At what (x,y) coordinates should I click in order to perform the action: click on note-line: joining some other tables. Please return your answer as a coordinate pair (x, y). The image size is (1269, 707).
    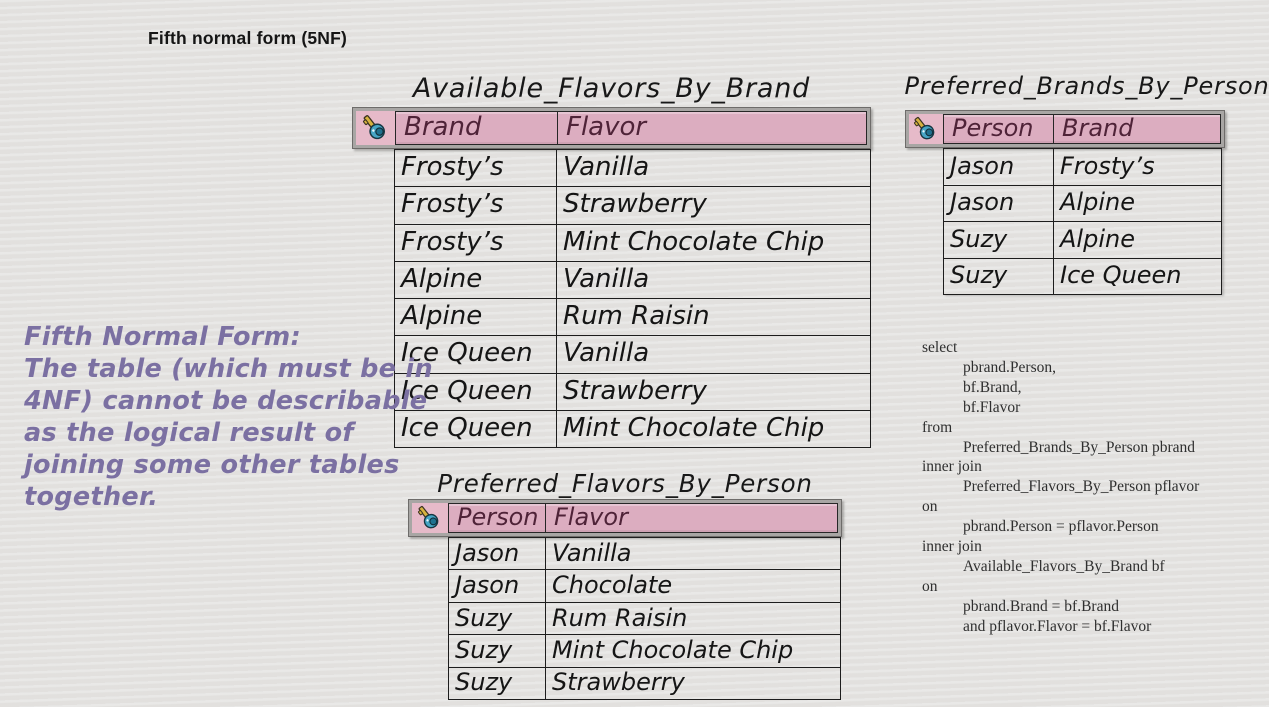
    Looking at the image, I should click on (212, 465).